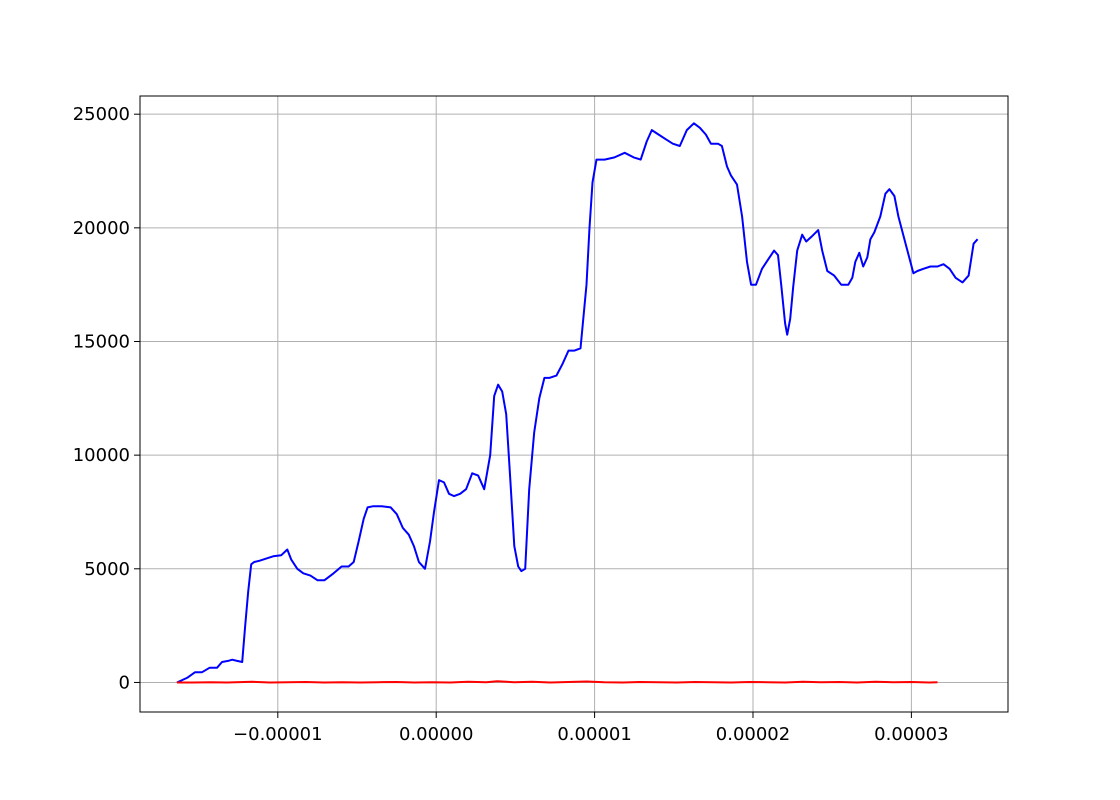  What do you see at coordinates (911, 734) in the screenshot?
I see `x-tick-label: 0.00003` at bounding box center [911, 734].